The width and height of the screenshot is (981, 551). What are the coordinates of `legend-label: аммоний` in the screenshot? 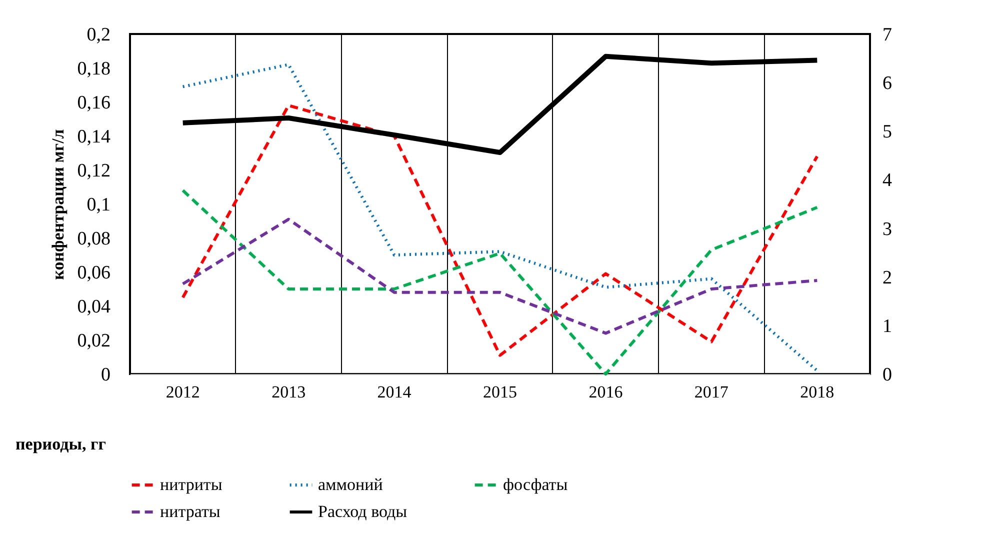 It's located at (350, 484).